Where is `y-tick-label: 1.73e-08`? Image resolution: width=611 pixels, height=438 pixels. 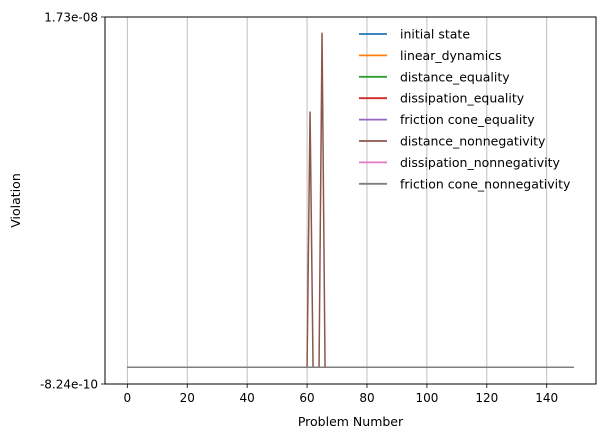
y-tick-label: 1.73e-08 is located at coordinates (71, 18).